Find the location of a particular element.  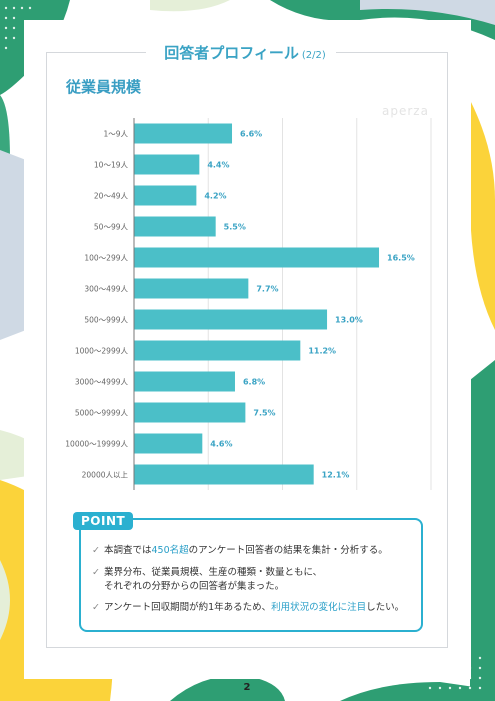

point-line-3: それぞれの分野からの回答者が集まった。 is located at coordinates (194, 587).